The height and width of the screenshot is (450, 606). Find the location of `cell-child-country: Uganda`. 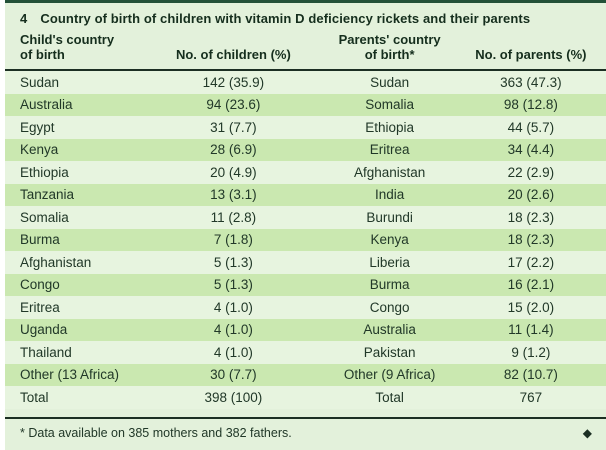

cell-child-country: Uganda is located at coordinates (44, 330).